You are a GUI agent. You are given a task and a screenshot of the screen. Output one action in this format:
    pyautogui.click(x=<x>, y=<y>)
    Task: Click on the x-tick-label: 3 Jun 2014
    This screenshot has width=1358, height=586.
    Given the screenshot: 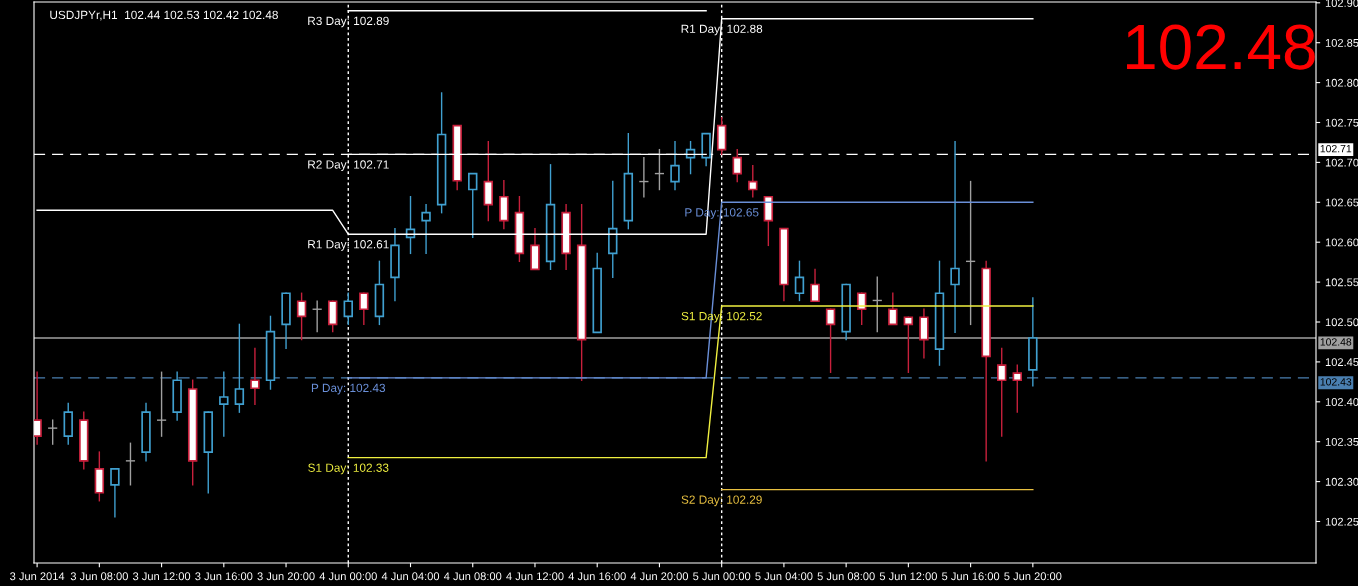 What is the action you would take?
    pyautogui.click(x=37, y=576)
    